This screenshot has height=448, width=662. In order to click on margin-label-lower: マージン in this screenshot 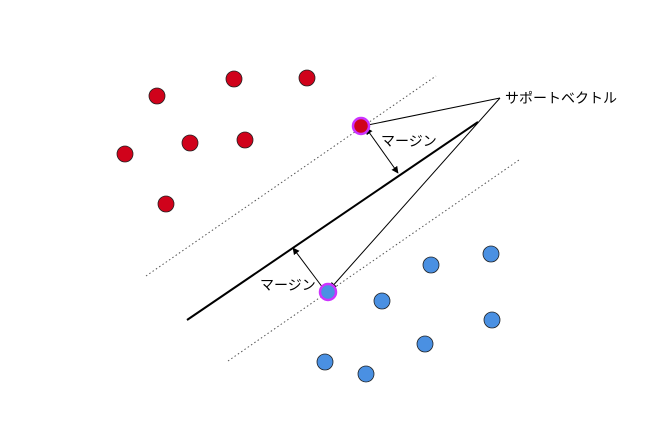, I will do `click(288, 286)`.